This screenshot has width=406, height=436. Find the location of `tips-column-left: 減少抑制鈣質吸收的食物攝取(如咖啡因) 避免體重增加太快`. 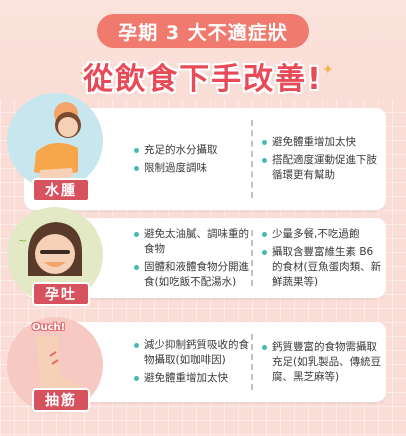

tips-column-left: 減少抑制鈣質吸收的食物攝取(如咖啡因) 避免體重增加太快 is located at coordinates (191, 362).